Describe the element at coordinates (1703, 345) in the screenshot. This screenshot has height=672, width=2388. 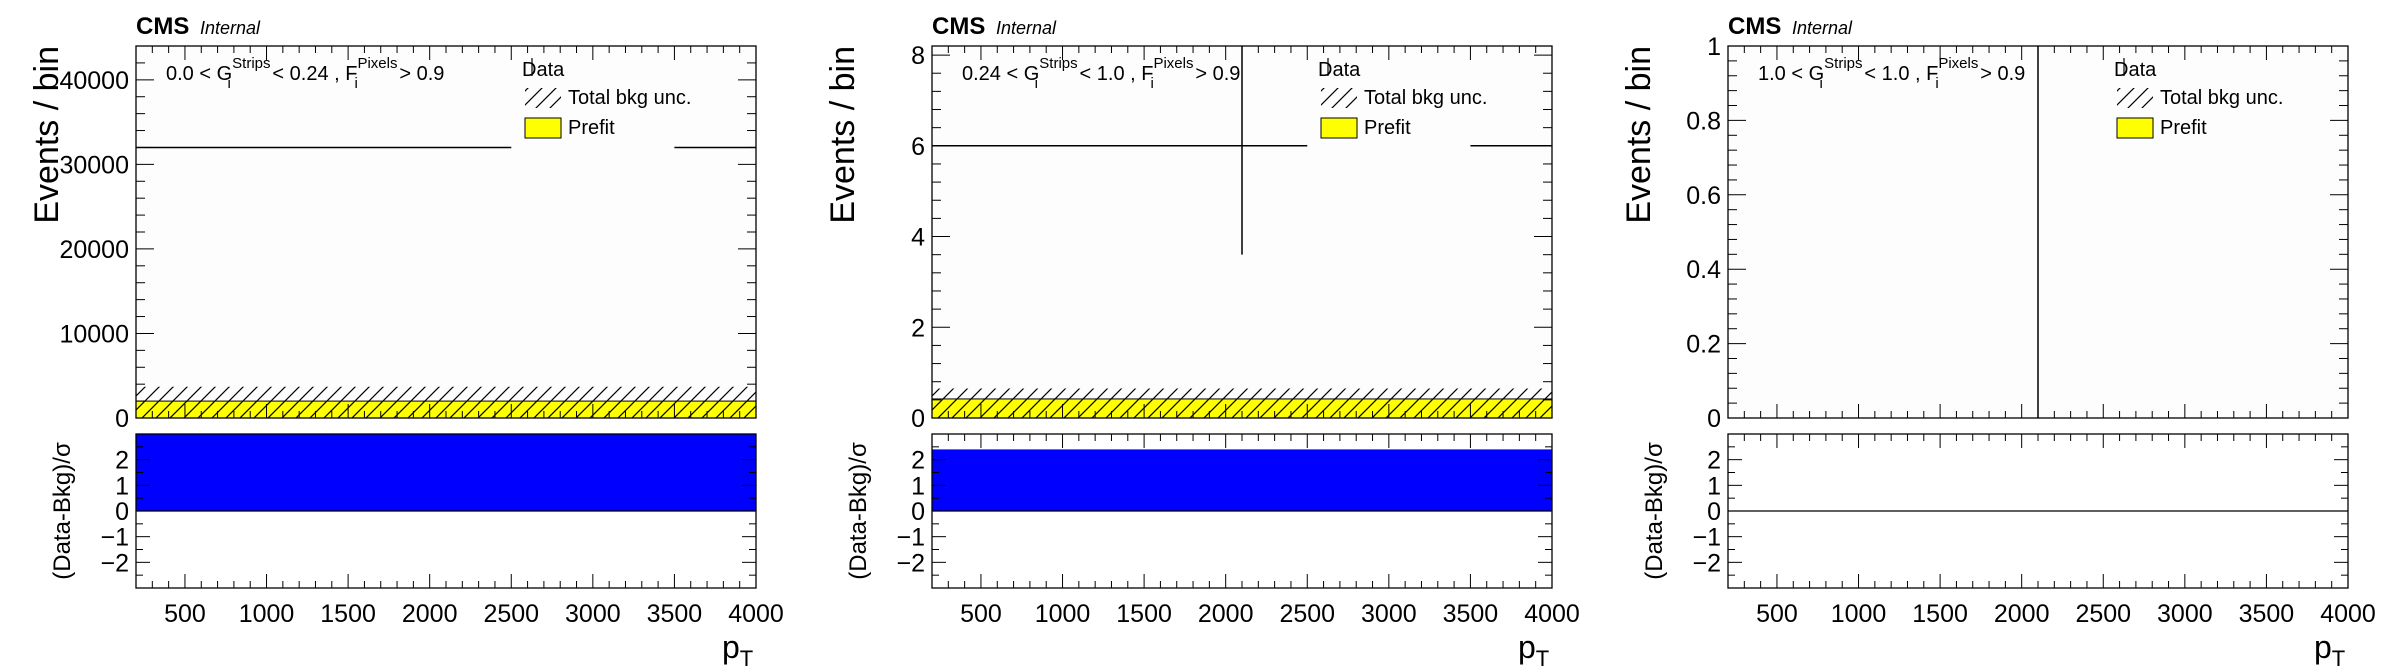
I see `y-tick-label: 0.2` at that location.